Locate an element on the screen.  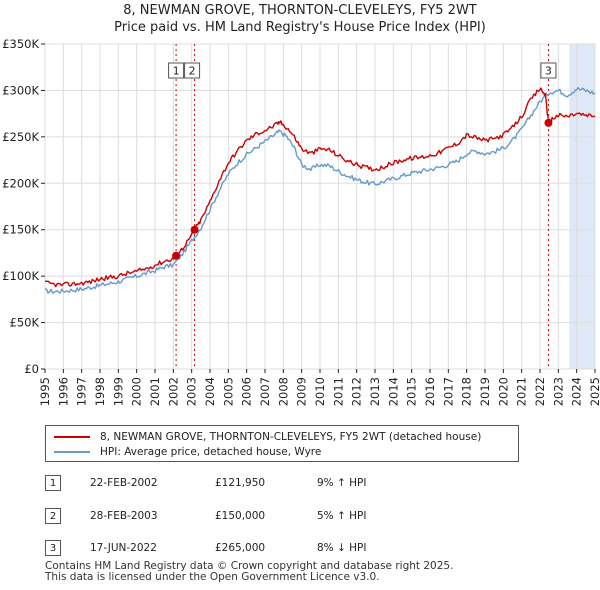
sale-row: 3 17-JUN-2022 £265,000 8% ↓ HPI is located at coordinates (305, 550).